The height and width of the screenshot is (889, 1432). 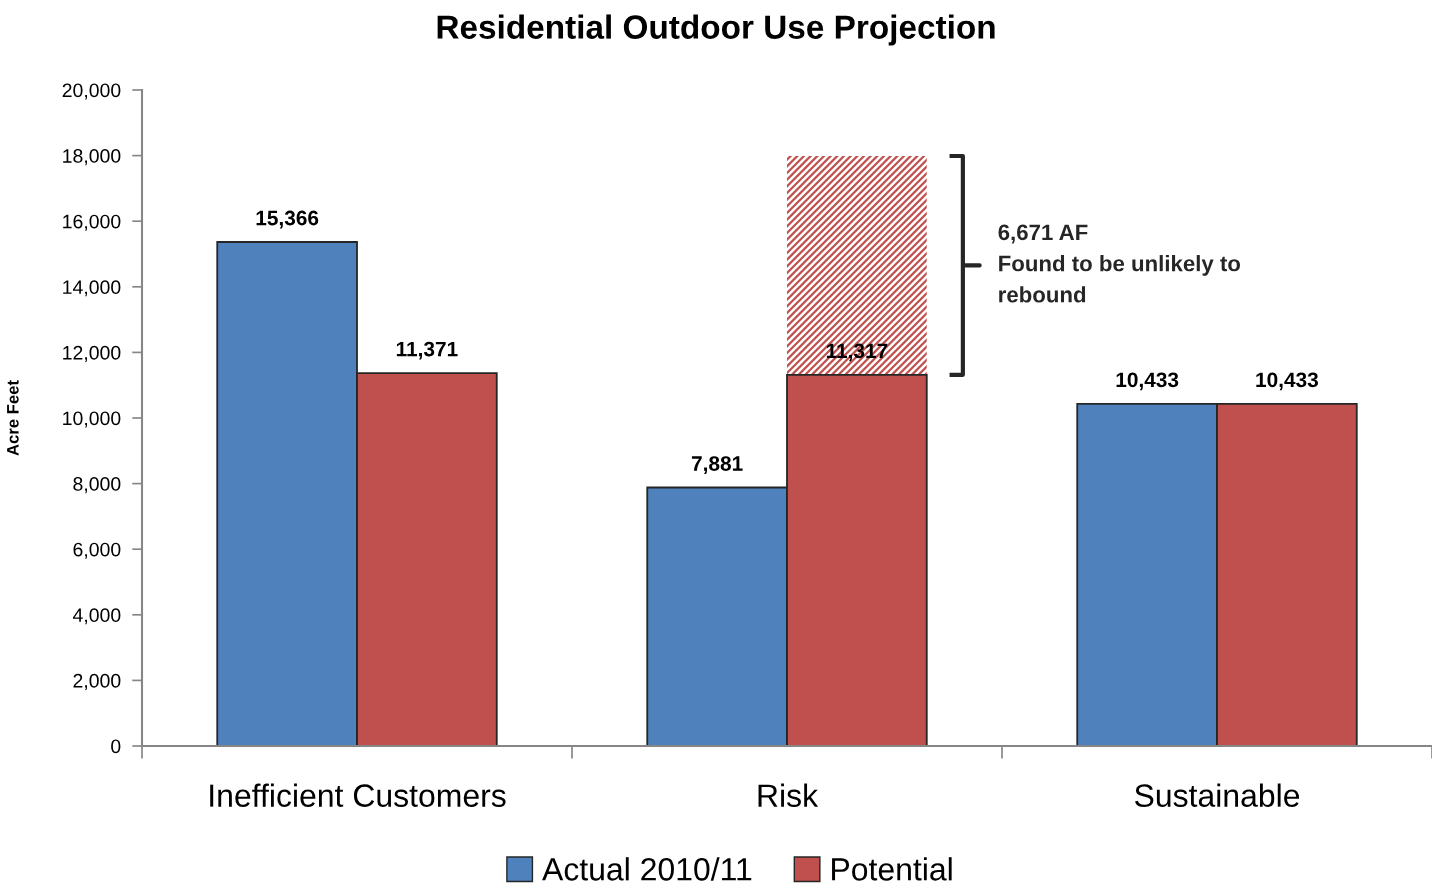 I want to click on x-tick-label: Risk, so click(x=788, y=795).